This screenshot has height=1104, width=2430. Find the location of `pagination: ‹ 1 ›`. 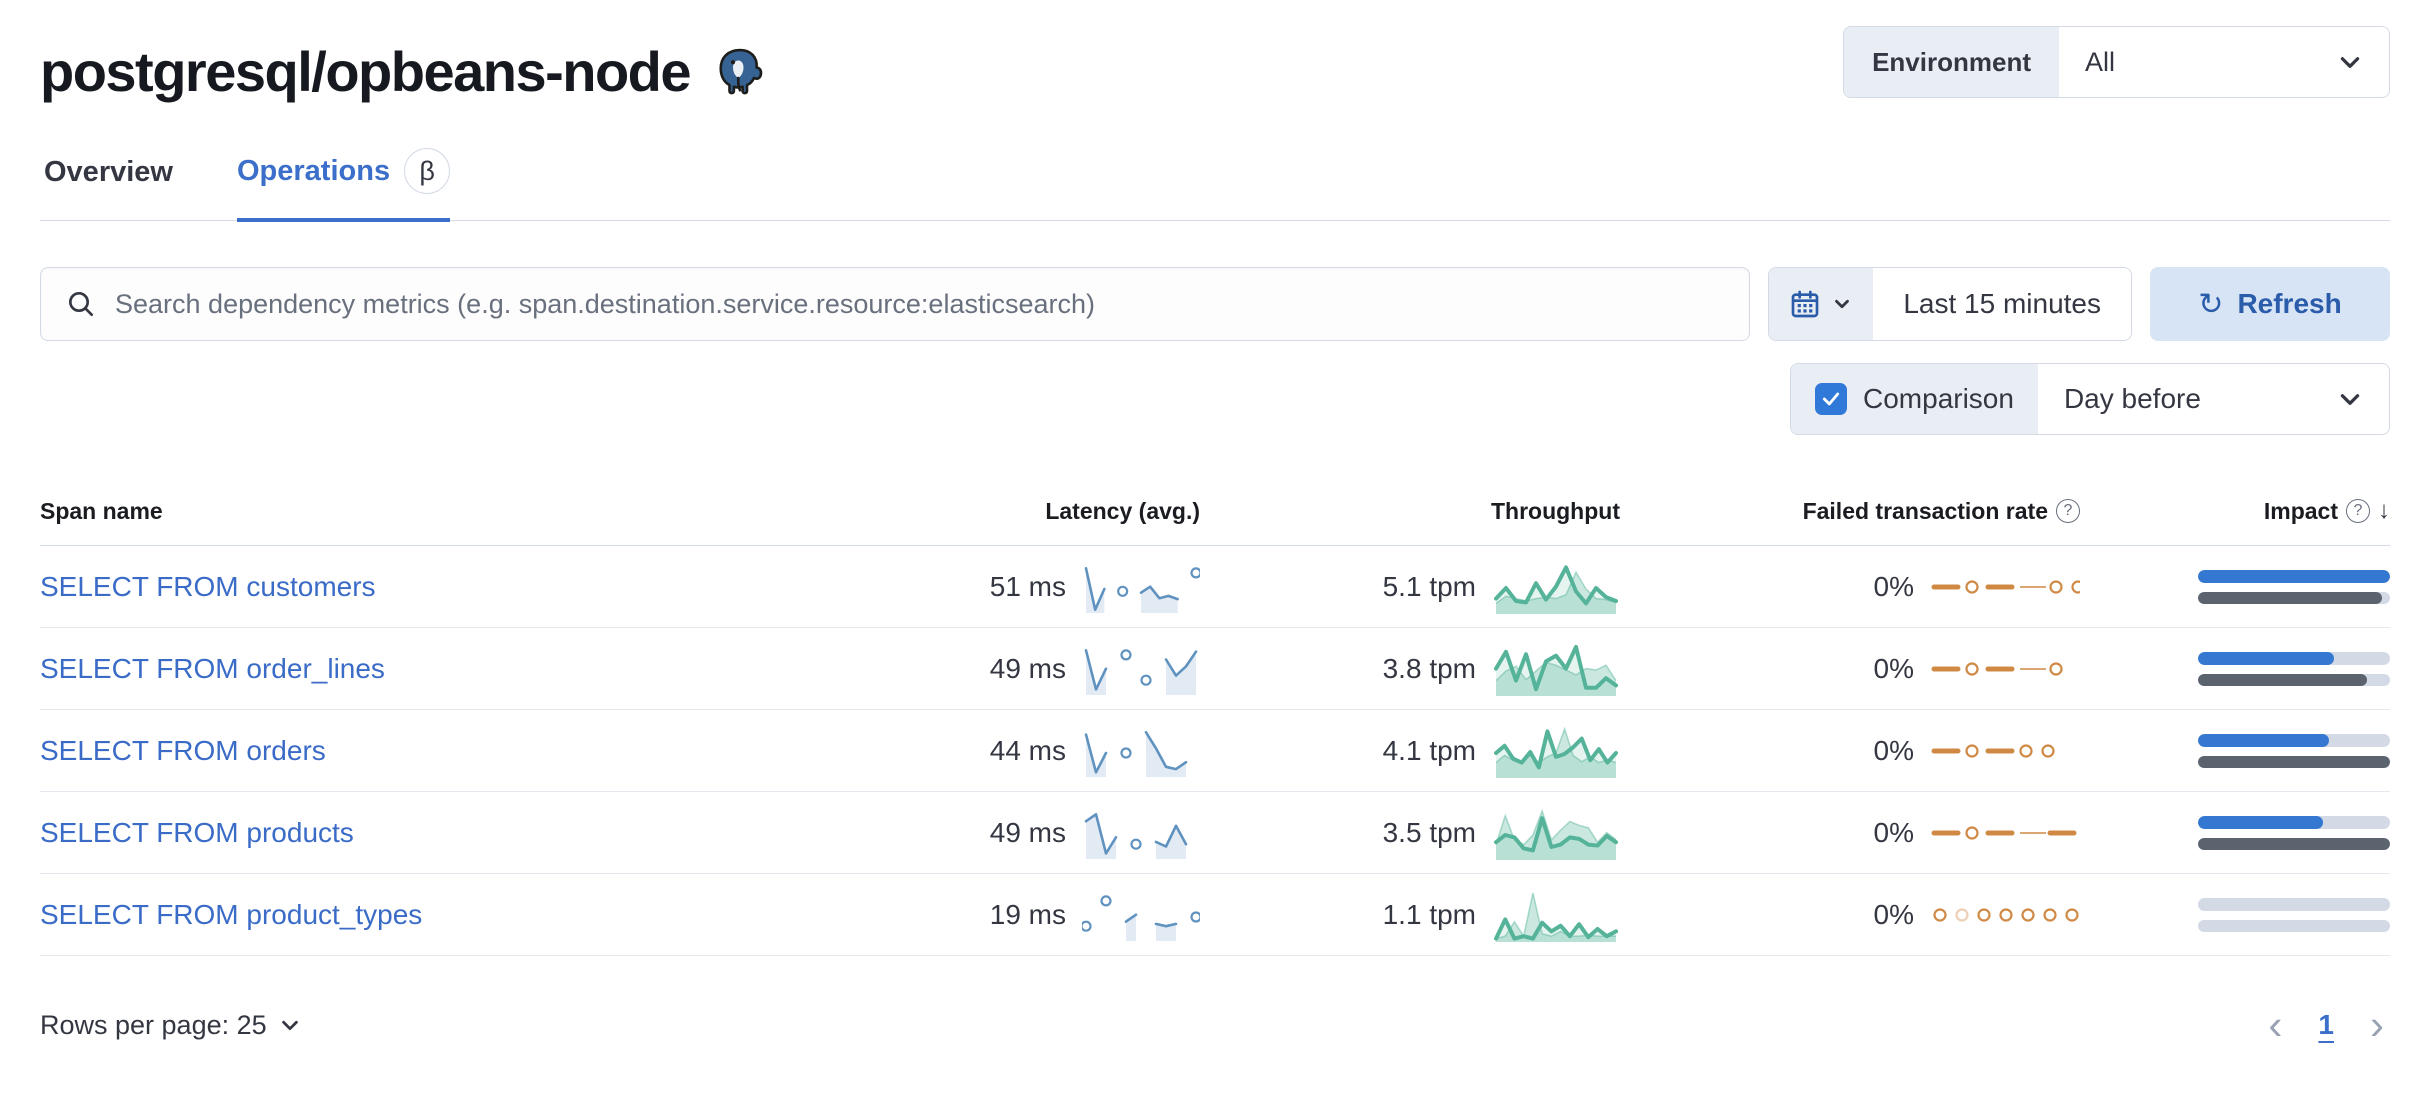

pagination: ‹ 1 › is located at coordinates (2329, 1025).